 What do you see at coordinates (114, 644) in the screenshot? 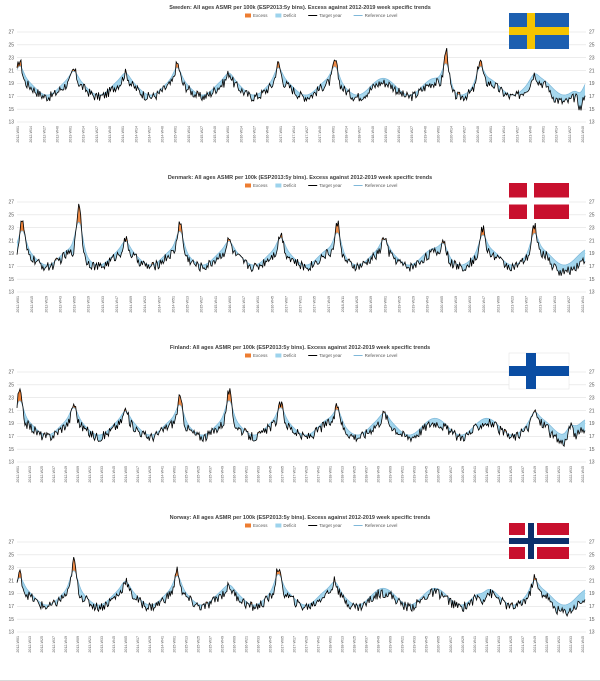
I see `x-tick-label: 2013-W45` at bounding box center [114, 644].